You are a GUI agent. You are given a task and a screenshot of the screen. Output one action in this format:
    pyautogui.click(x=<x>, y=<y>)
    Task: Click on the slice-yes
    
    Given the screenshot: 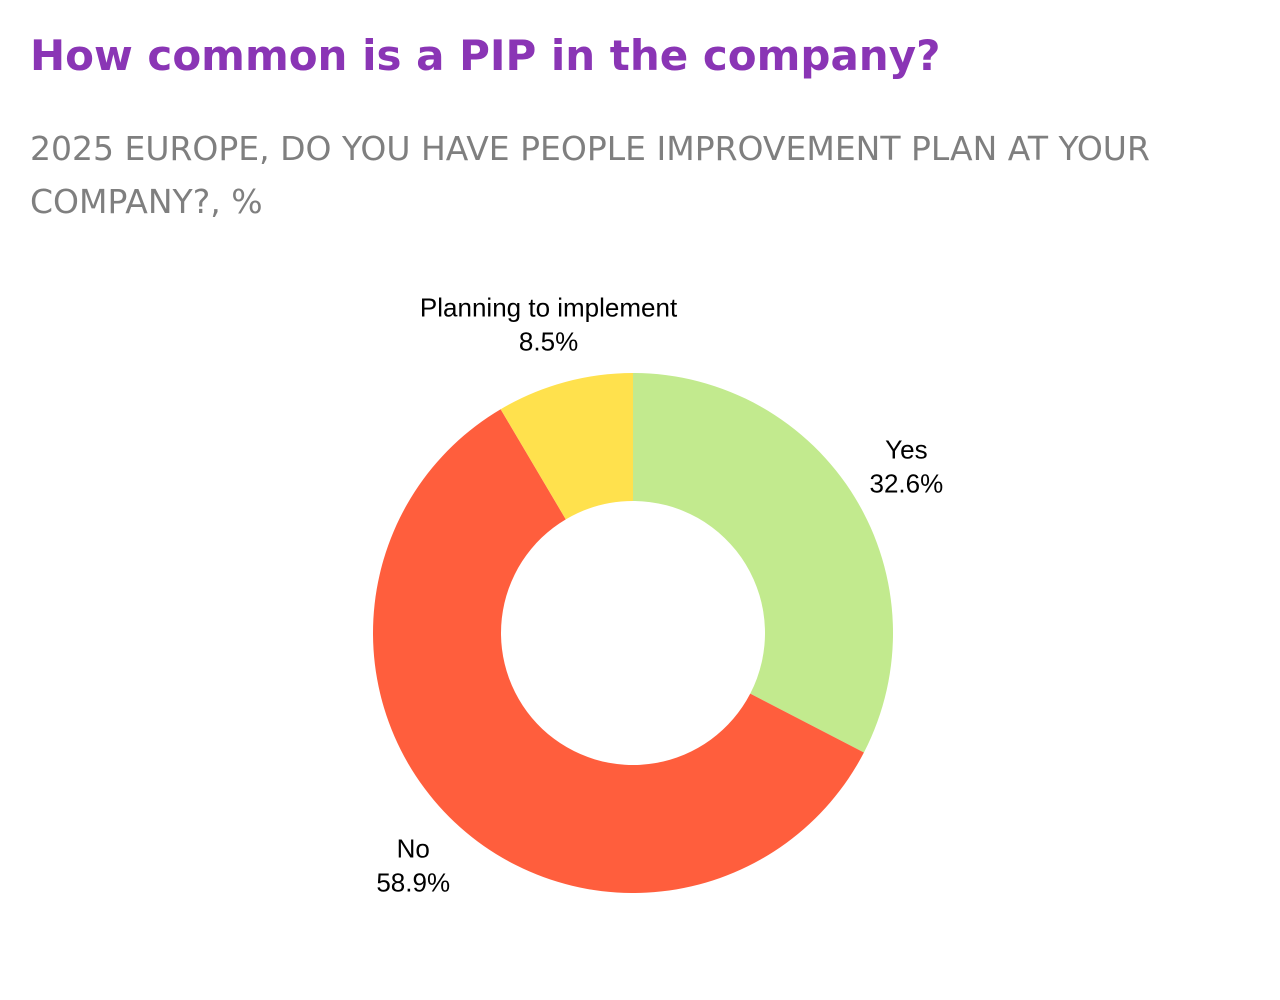 What is the action you would take?
    pyautogui.click(x=763, y=563)
    